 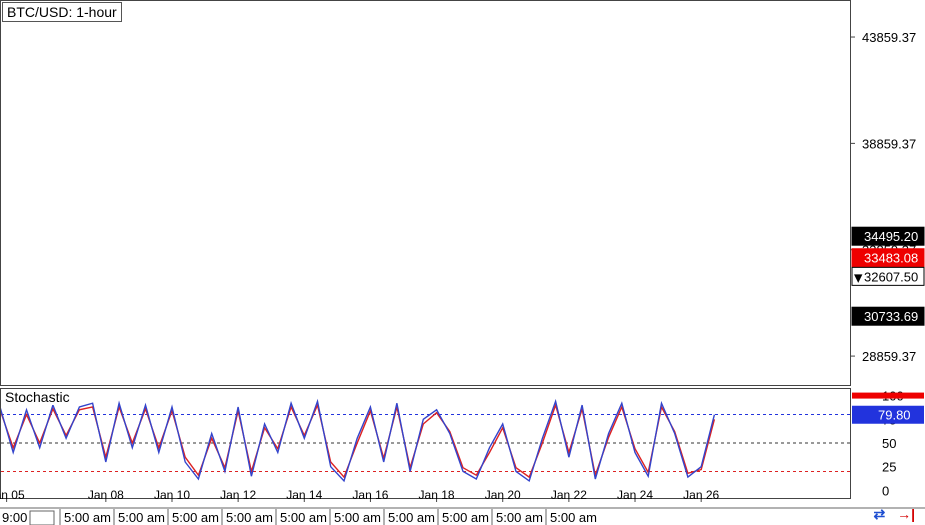 What do you see at coordinates (569, 495) in the screenshot?
I see `x-tick-label: Jan 22` at bounding box center [569, 495].